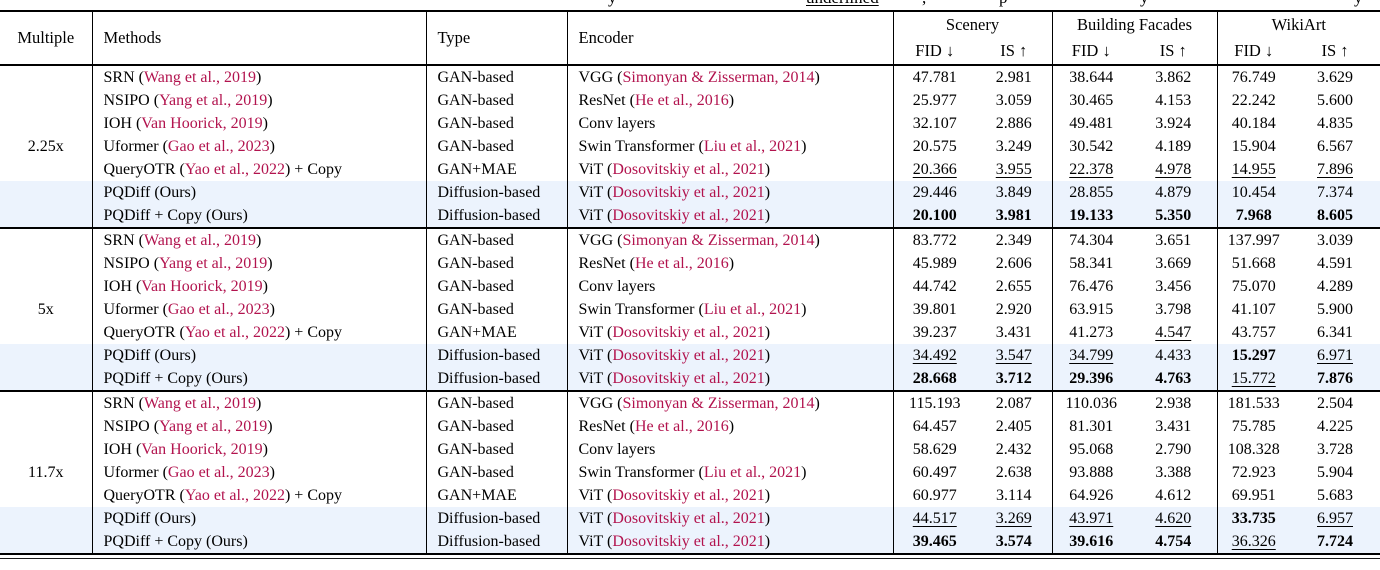  I want to click on type-cell: GAN+MAE, so click(497, 495).